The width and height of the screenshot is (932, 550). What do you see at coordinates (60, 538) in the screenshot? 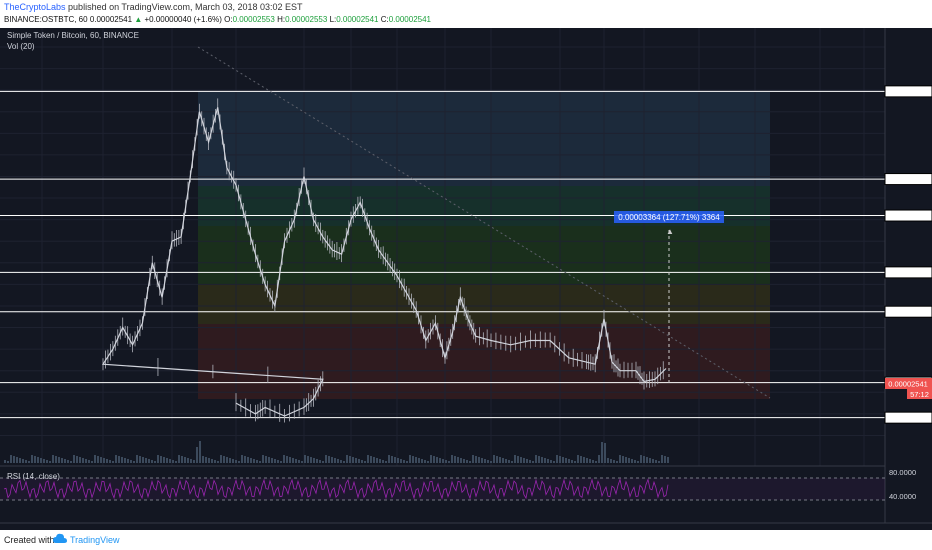
I see `tradingview-cloud-icon` at bounding box center [60, 538].